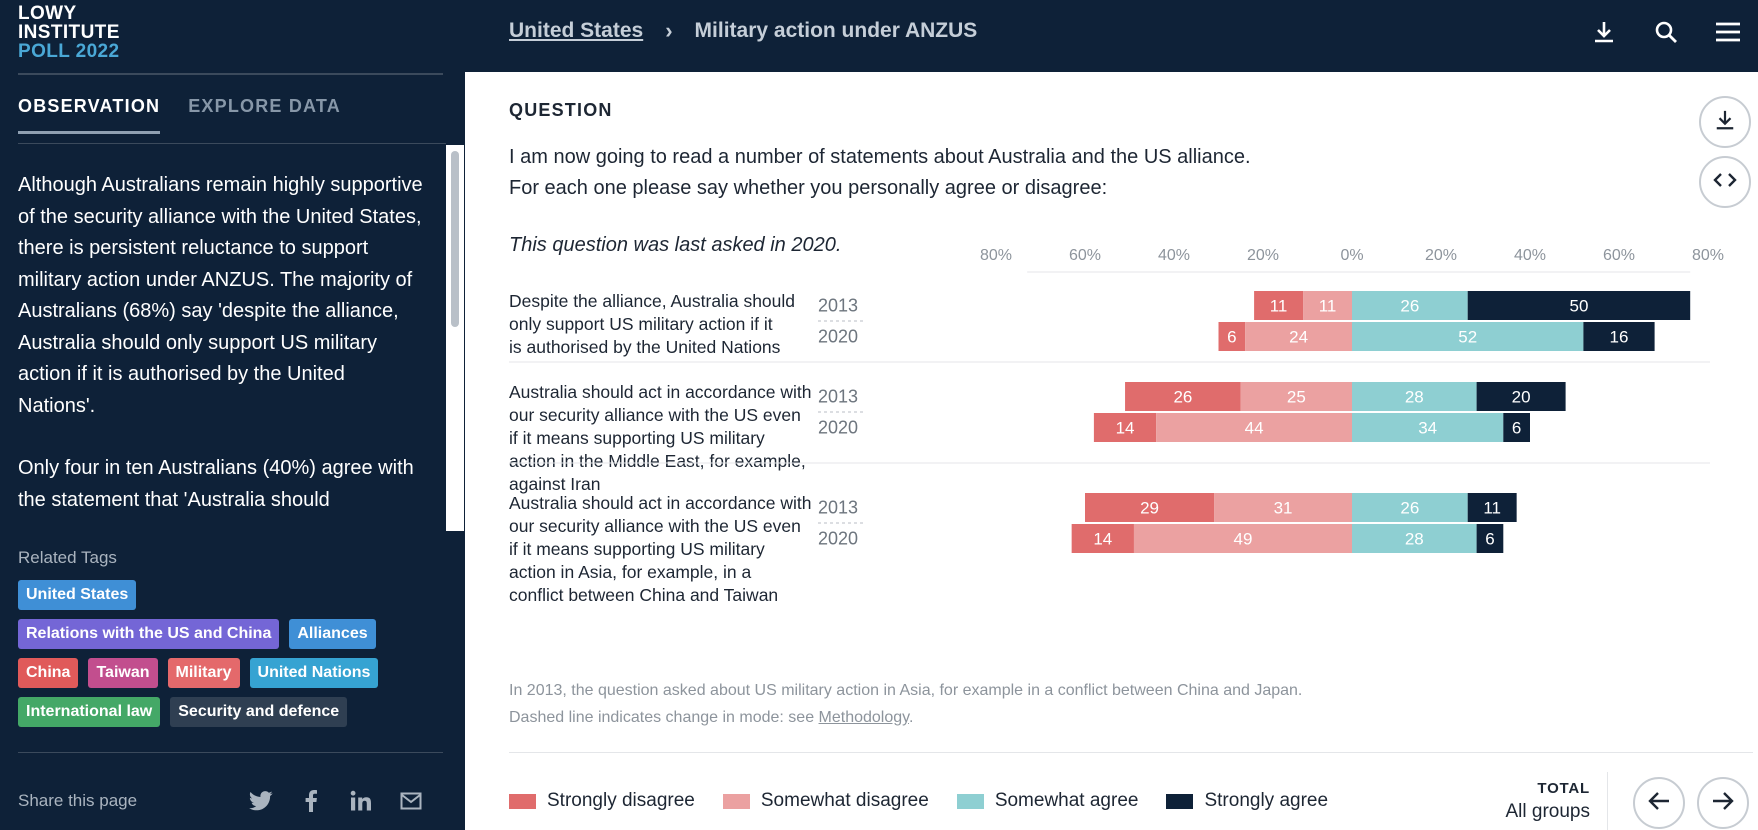 This screenshot has height=830, width=1758. I want to click on legend-item: Somewhat agree, so click(1047, 801).